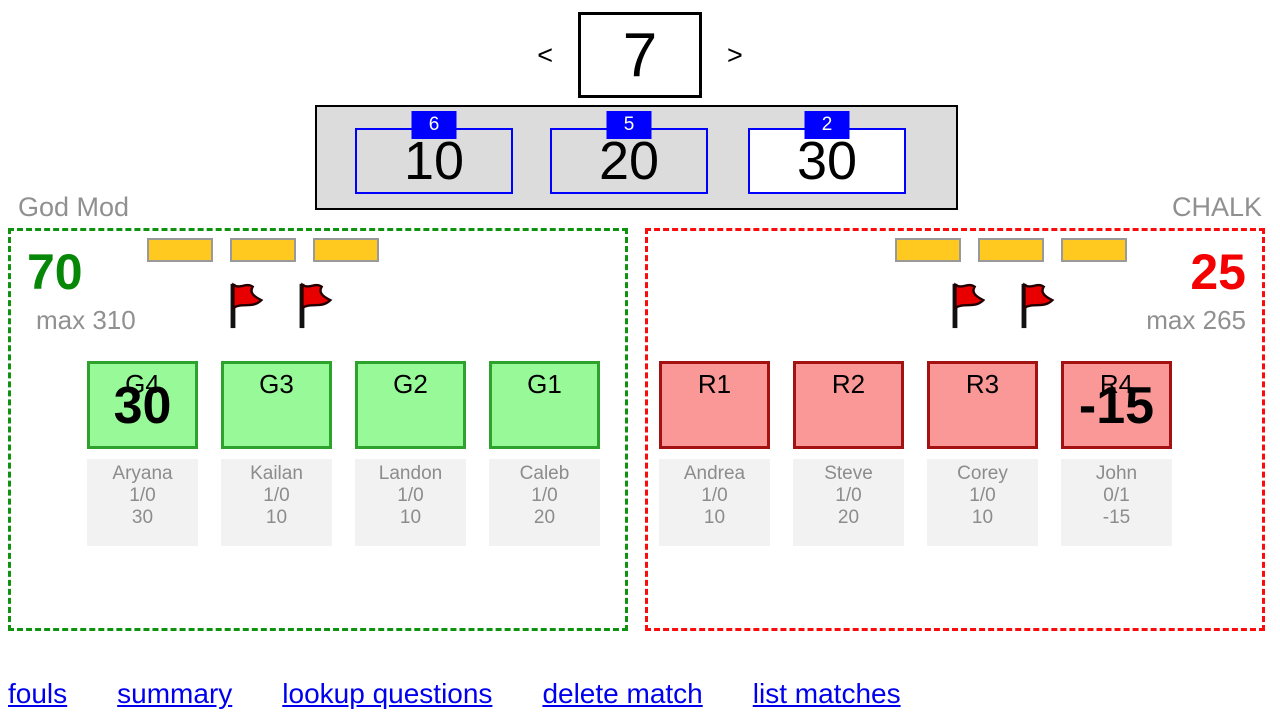 The image size is (1280, 720). What do you see at coordinates (142, 453) in the screenshot?
I see `player-g4: G4 30 Aryana 1/0 30` at bounding box center [142, 453].